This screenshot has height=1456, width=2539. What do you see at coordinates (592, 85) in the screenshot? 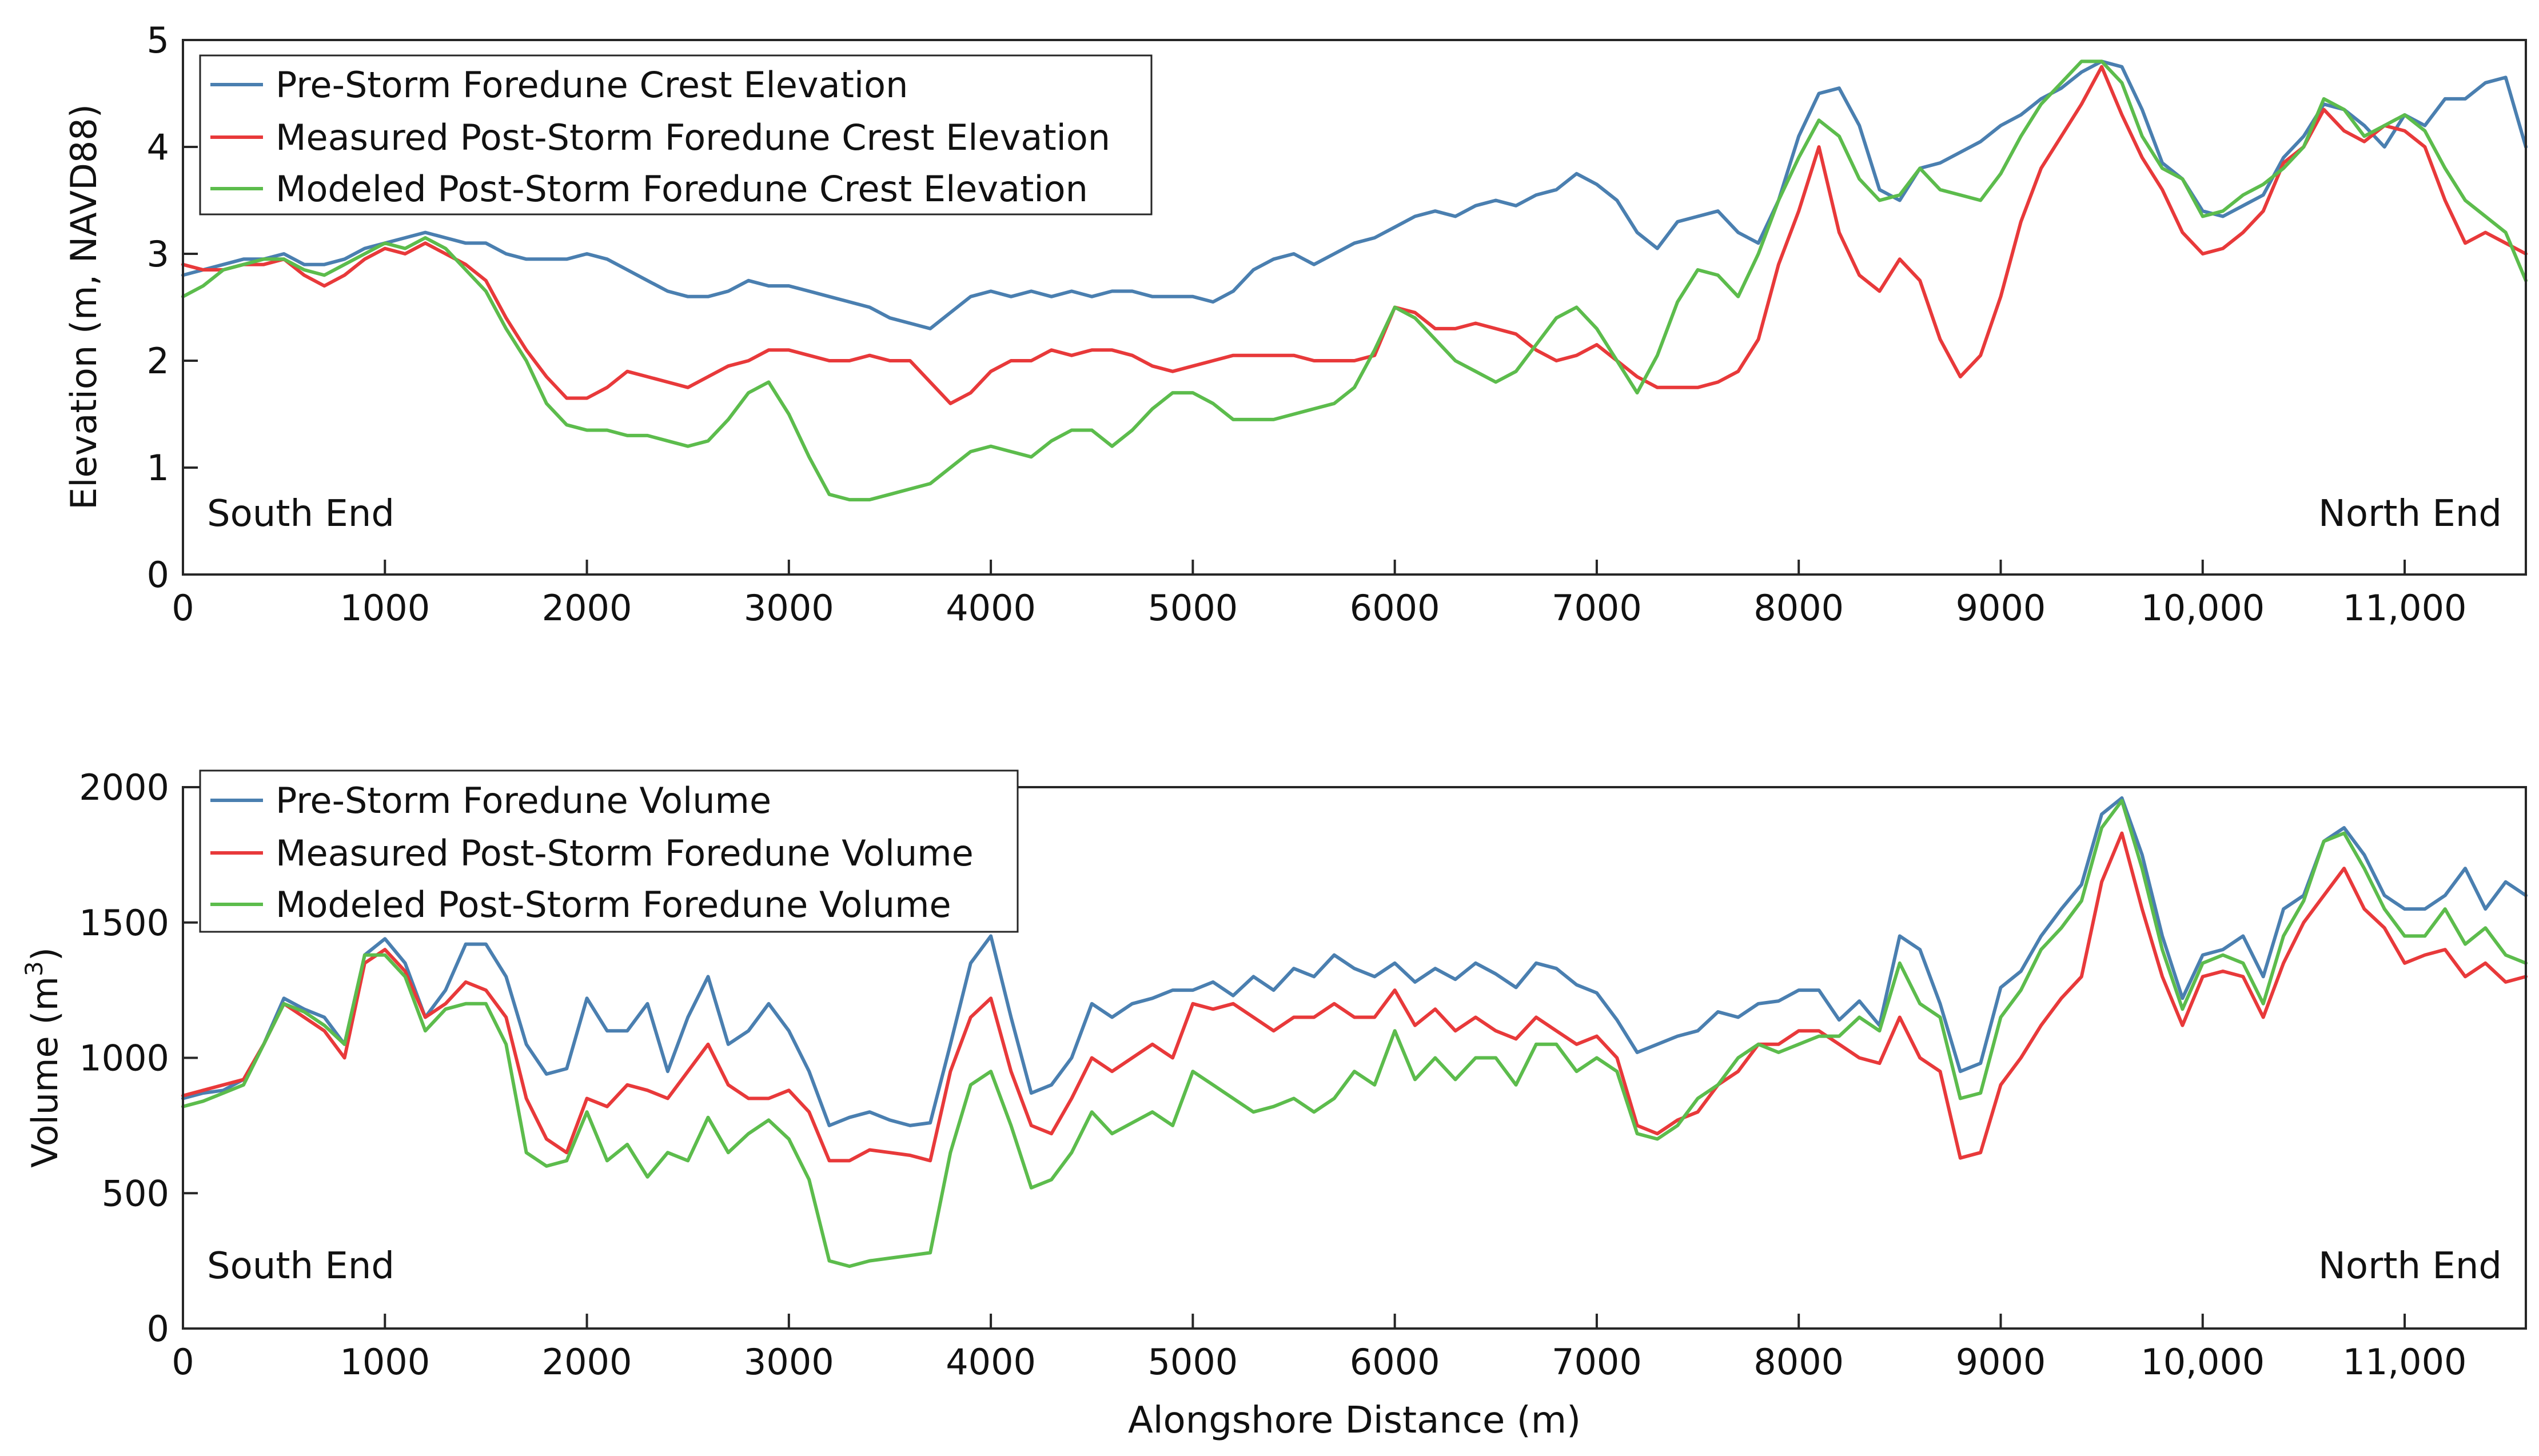
I see `elevation-legend-label-pre: Pre-Storm Foredune Crest Elevation` at bounding box center [592, 85].